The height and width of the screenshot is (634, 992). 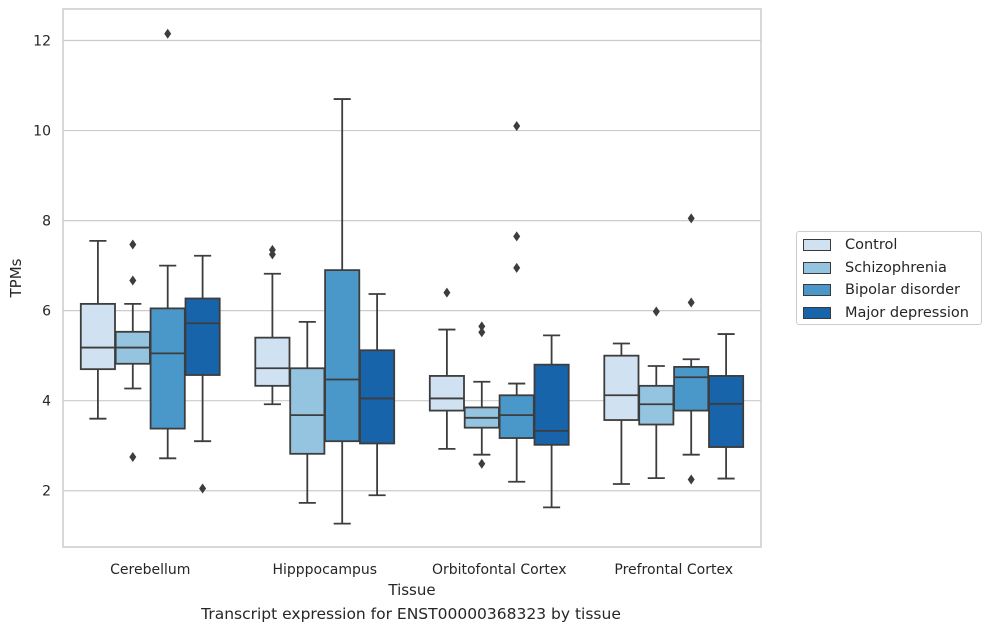 I want to click on y-axis-label: TPMs, so click(x=16, y=278).